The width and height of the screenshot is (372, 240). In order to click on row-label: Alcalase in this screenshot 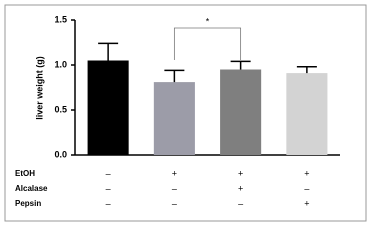, I will do `click(31, 188)`.